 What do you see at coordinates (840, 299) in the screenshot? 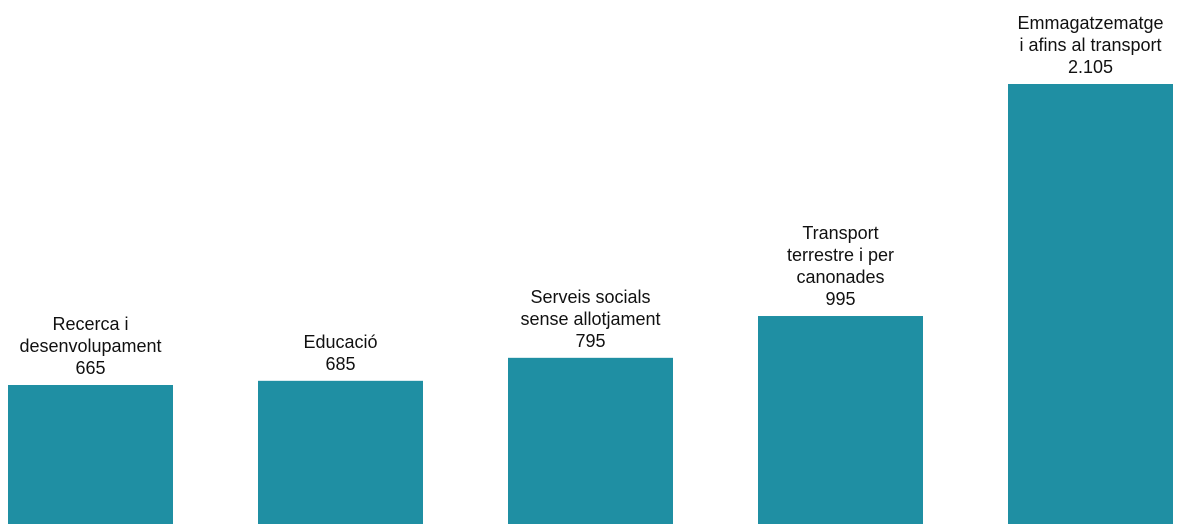
I see `value-label-3: 995` at bounding box center [840, 299].